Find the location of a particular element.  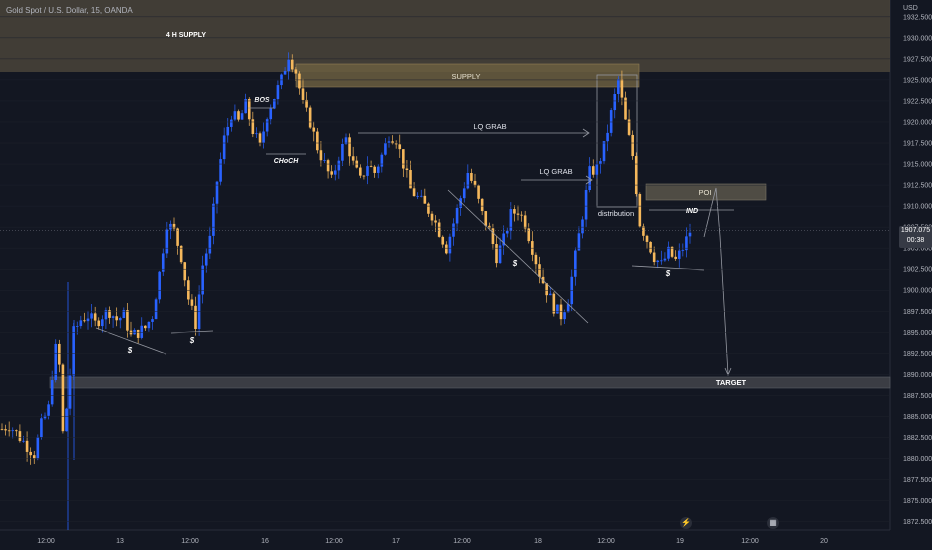

poi-zone is located at coordinates (706, 192).